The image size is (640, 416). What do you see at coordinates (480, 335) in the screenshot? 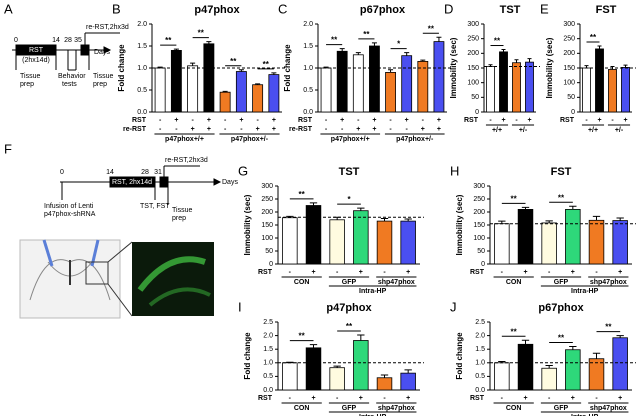
I see `y-tick-label: 2.0` at bounding box center [480, 335].